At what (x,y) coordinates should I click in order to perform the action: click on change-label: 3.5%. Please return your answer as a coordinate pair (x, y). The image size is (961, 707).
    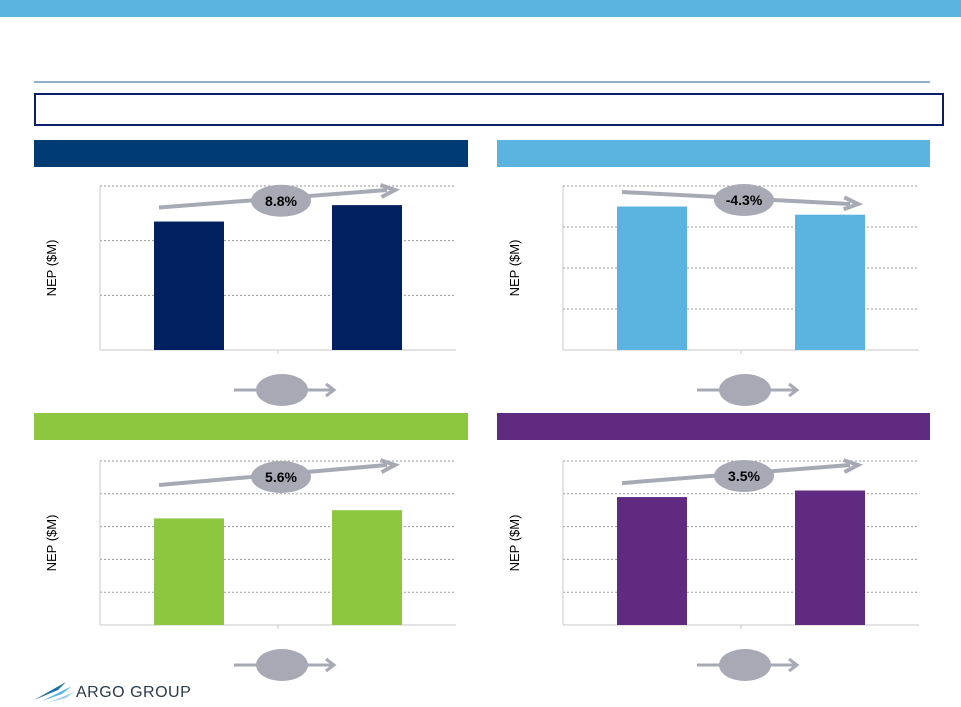
    Looking at the image, I should click on (744, 476).